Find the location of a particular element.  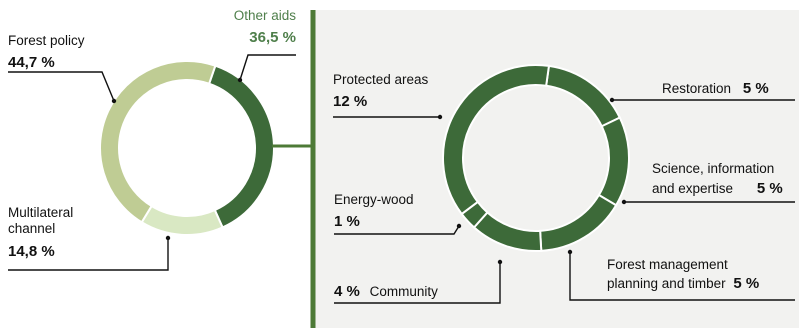

leader-restoration-dot is located at coordinates (612, 100).